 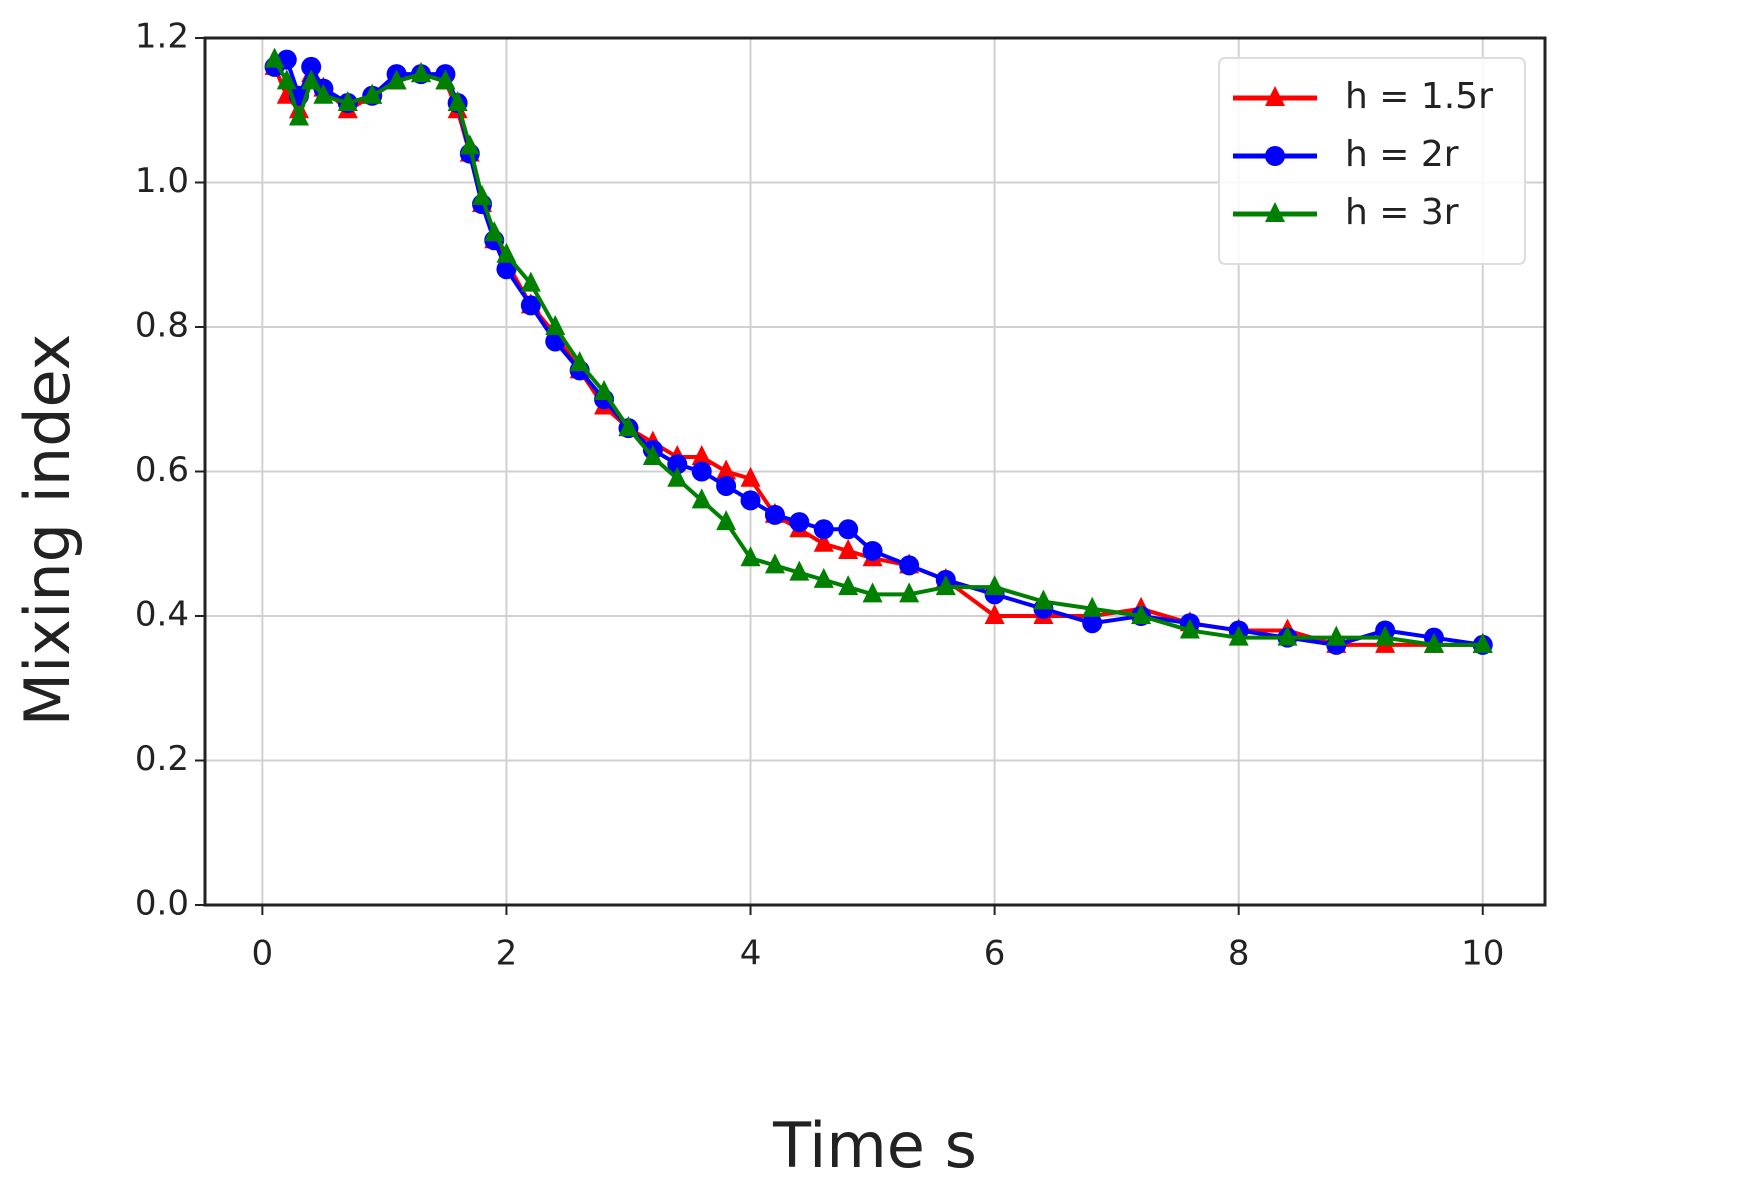 What do you see at coordinates (507, 954) in the screenshot?
I see `x-tick-label: 2` at bounding box center [507, 954].